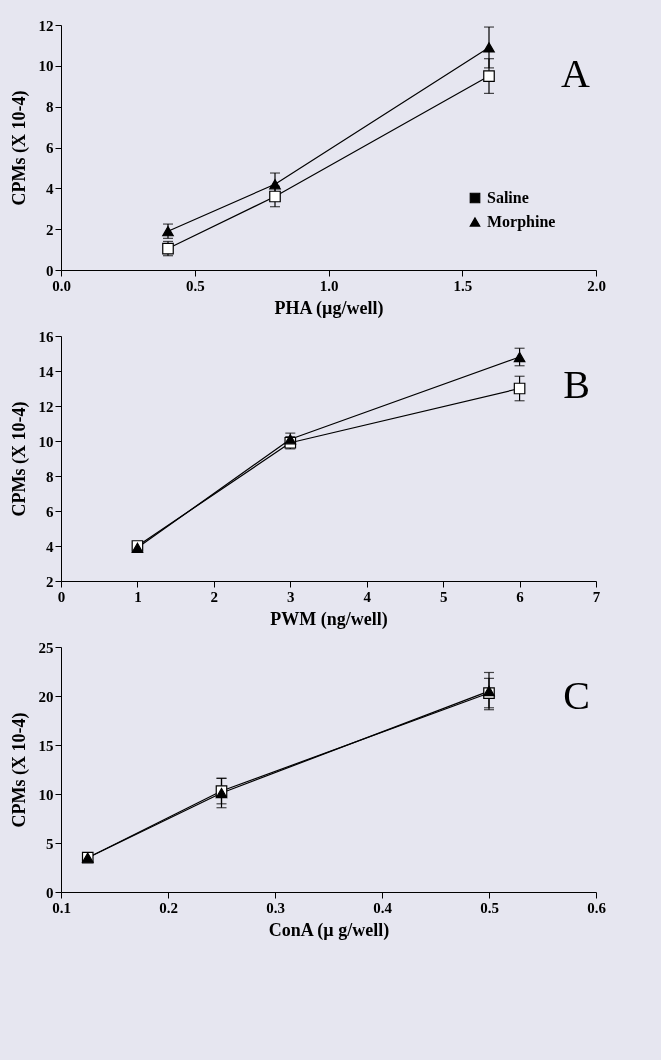 The width and height of the screenshot is (661, 1060). Describe the element at coordinates (383, 907) in the screenshot. I see `x-tick-label: 0.4` at that location.